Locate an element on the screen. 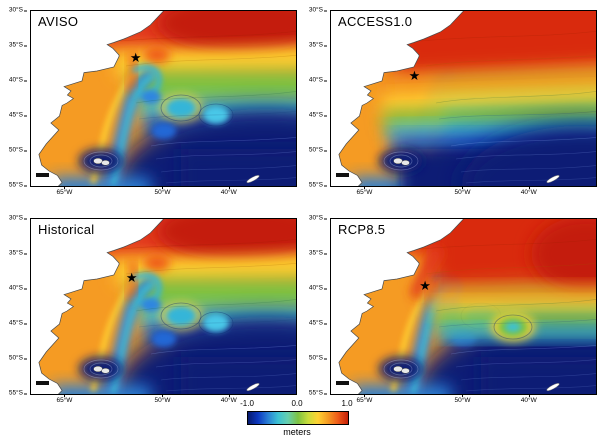 This screenshot has width=600, height=448. panel-title: AVISO is located at coordinates (58, 21).